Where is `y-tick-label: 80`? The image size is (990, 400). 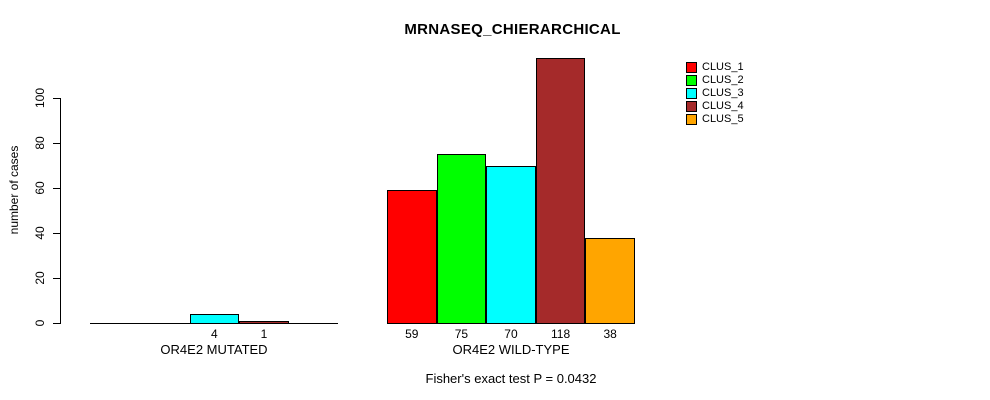 y-tick-label: 80 is located at coordinates (40, 143).